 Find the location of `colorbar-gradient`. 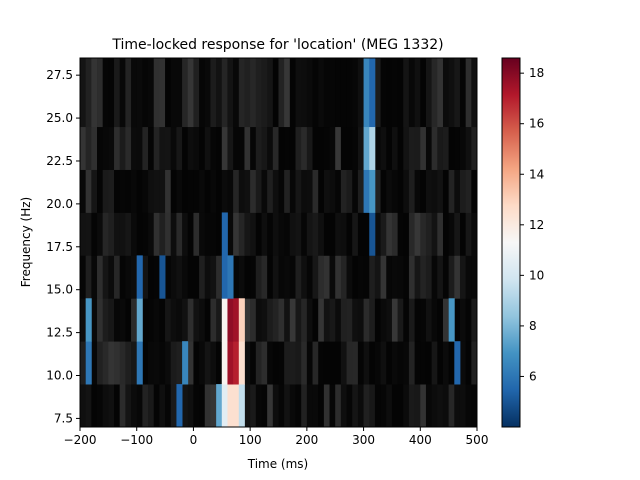

colorbar-gradient is located at coordinates (511, 242).